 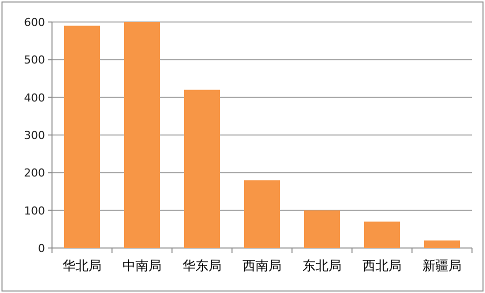 What do you see at coordinates (41, 248) in the screenshot?
I see `y-tick-label: 0` at bounding box center [41, 248].